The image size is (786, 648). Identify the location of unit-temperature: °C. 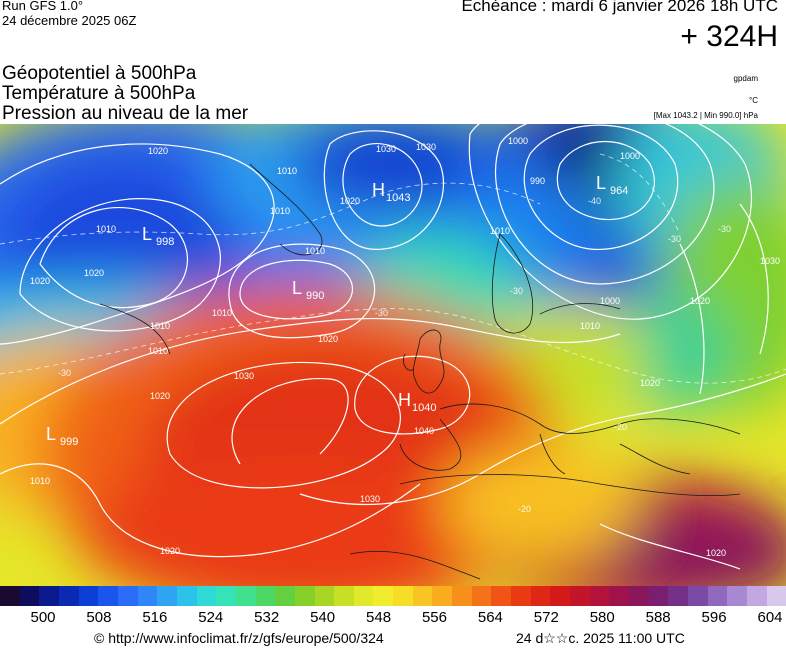
(753, 100).